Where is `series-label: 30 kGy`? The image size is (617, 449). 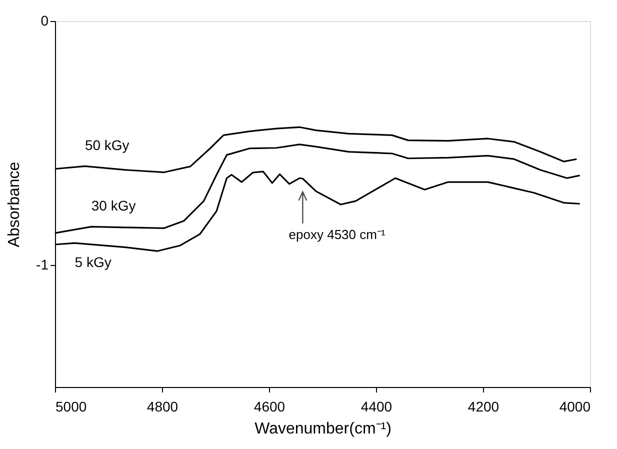
series-label: 30 kGy is located at coordinates (113, 206).